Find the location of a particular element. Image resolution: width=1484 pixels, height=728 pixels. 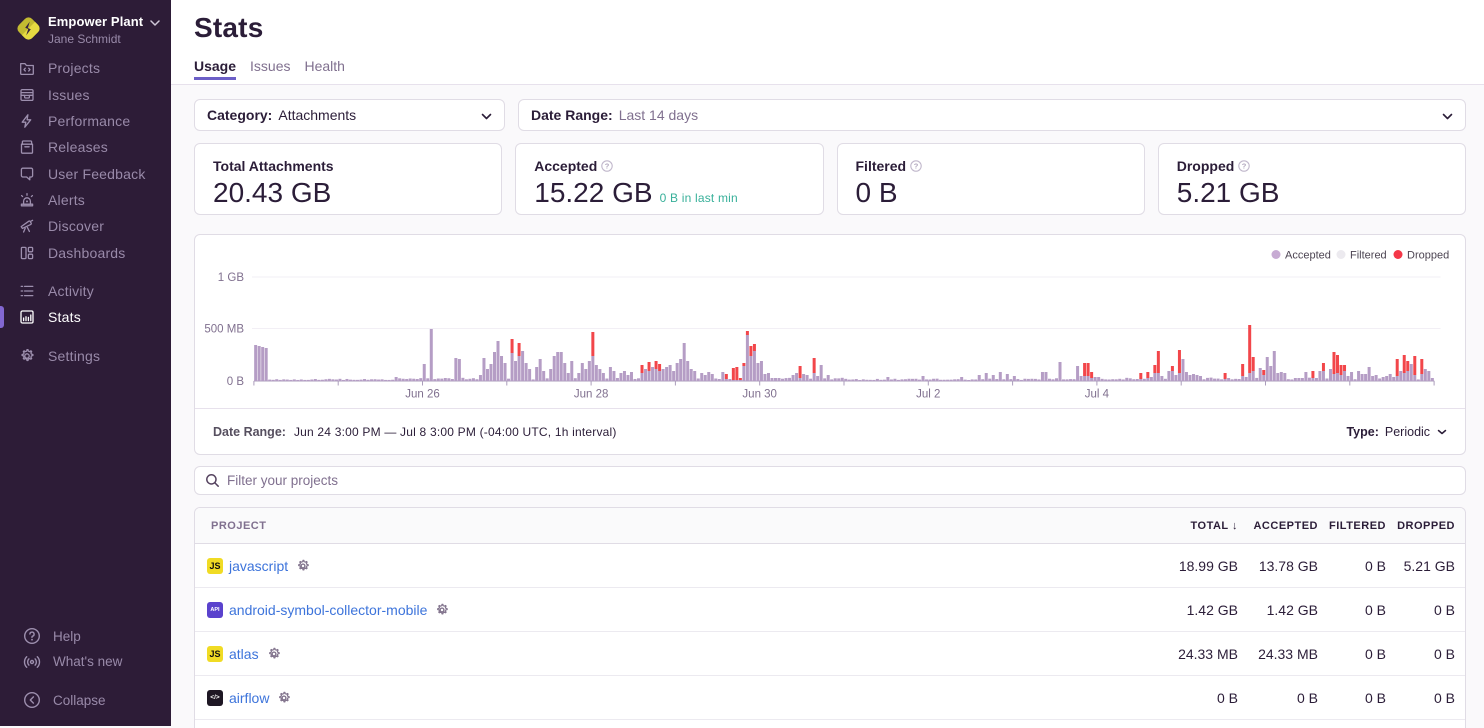

svg-text: Jul 2 is located at coordinates (928, 394).